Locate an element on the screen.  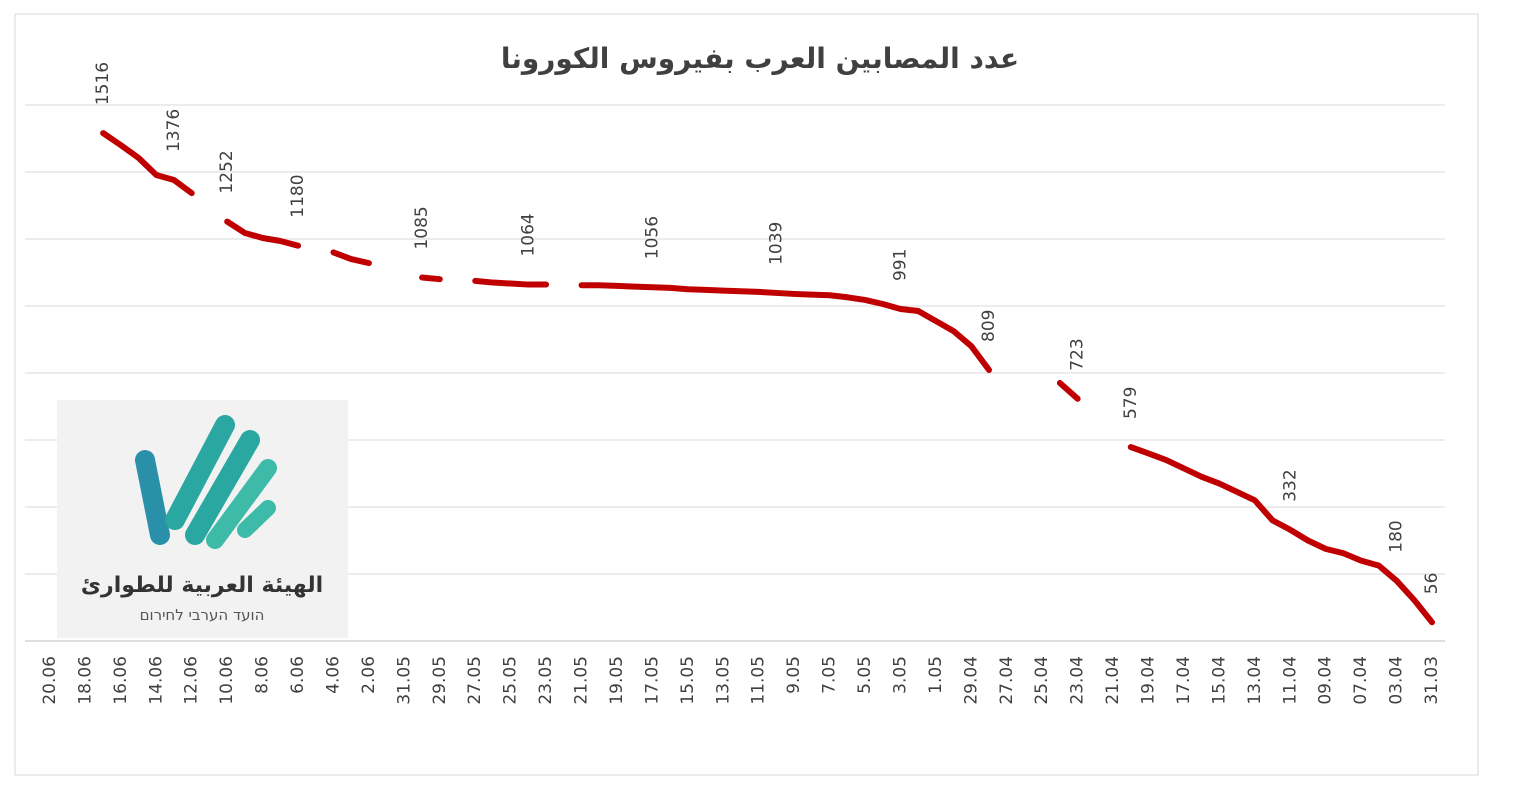
data-label: 180 is located at coordinates (1397, 536).